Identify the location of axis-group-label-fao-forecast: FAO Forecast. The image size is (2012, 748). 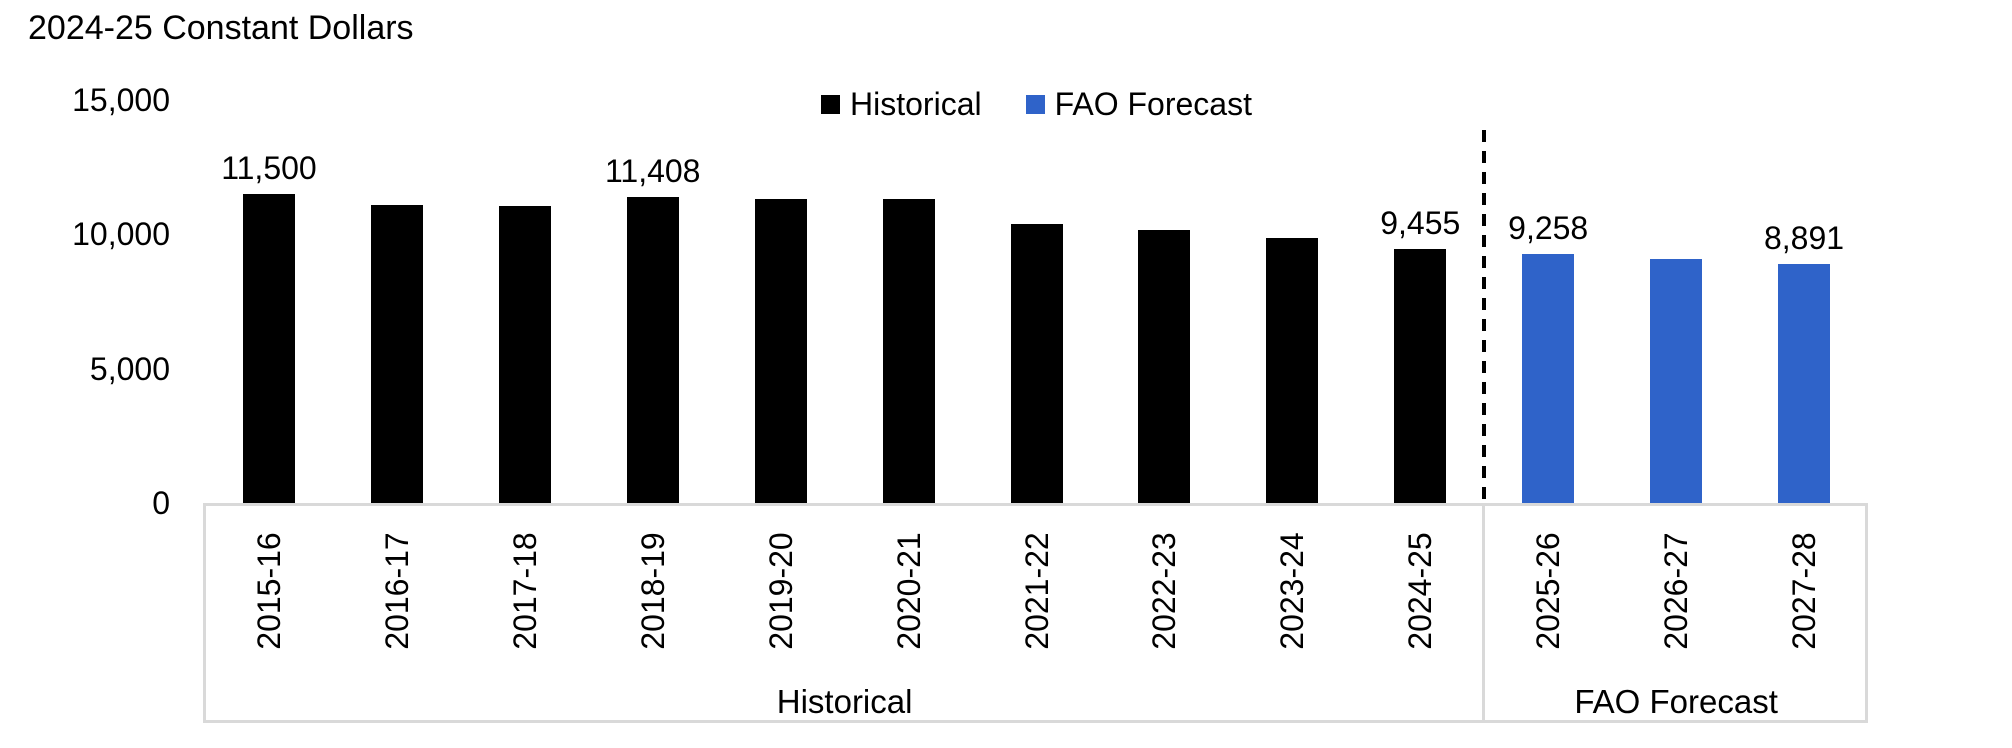
(1676, 701).